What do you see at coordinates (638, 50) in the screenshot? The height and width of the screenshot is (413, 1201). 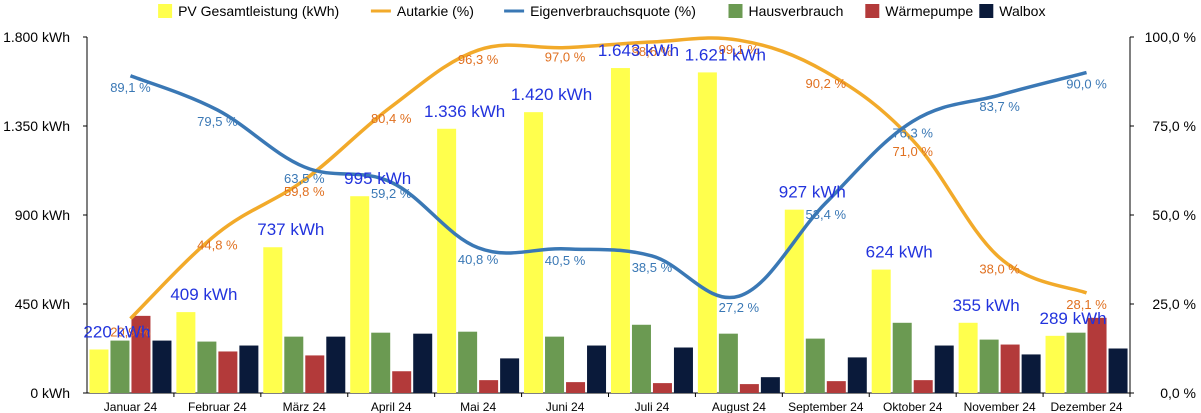 I see `pv-value-label: 1.643 kWh` at bounding box center [638, 50].